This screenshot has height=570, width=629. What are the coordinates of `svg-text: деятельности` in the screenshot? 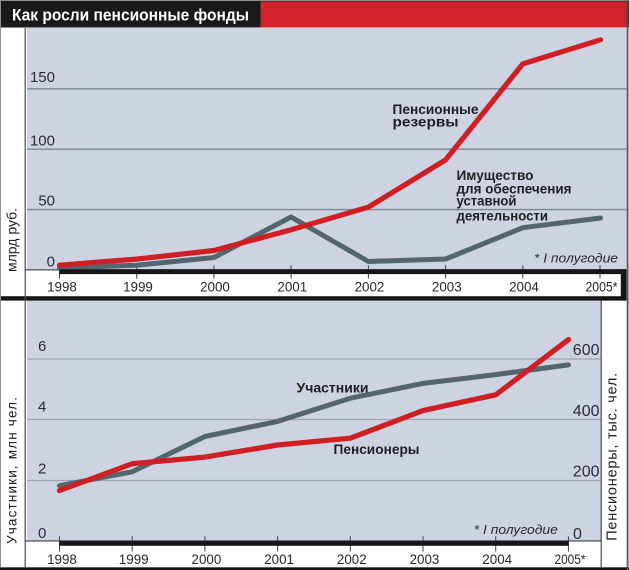 It's located at (503, 216).